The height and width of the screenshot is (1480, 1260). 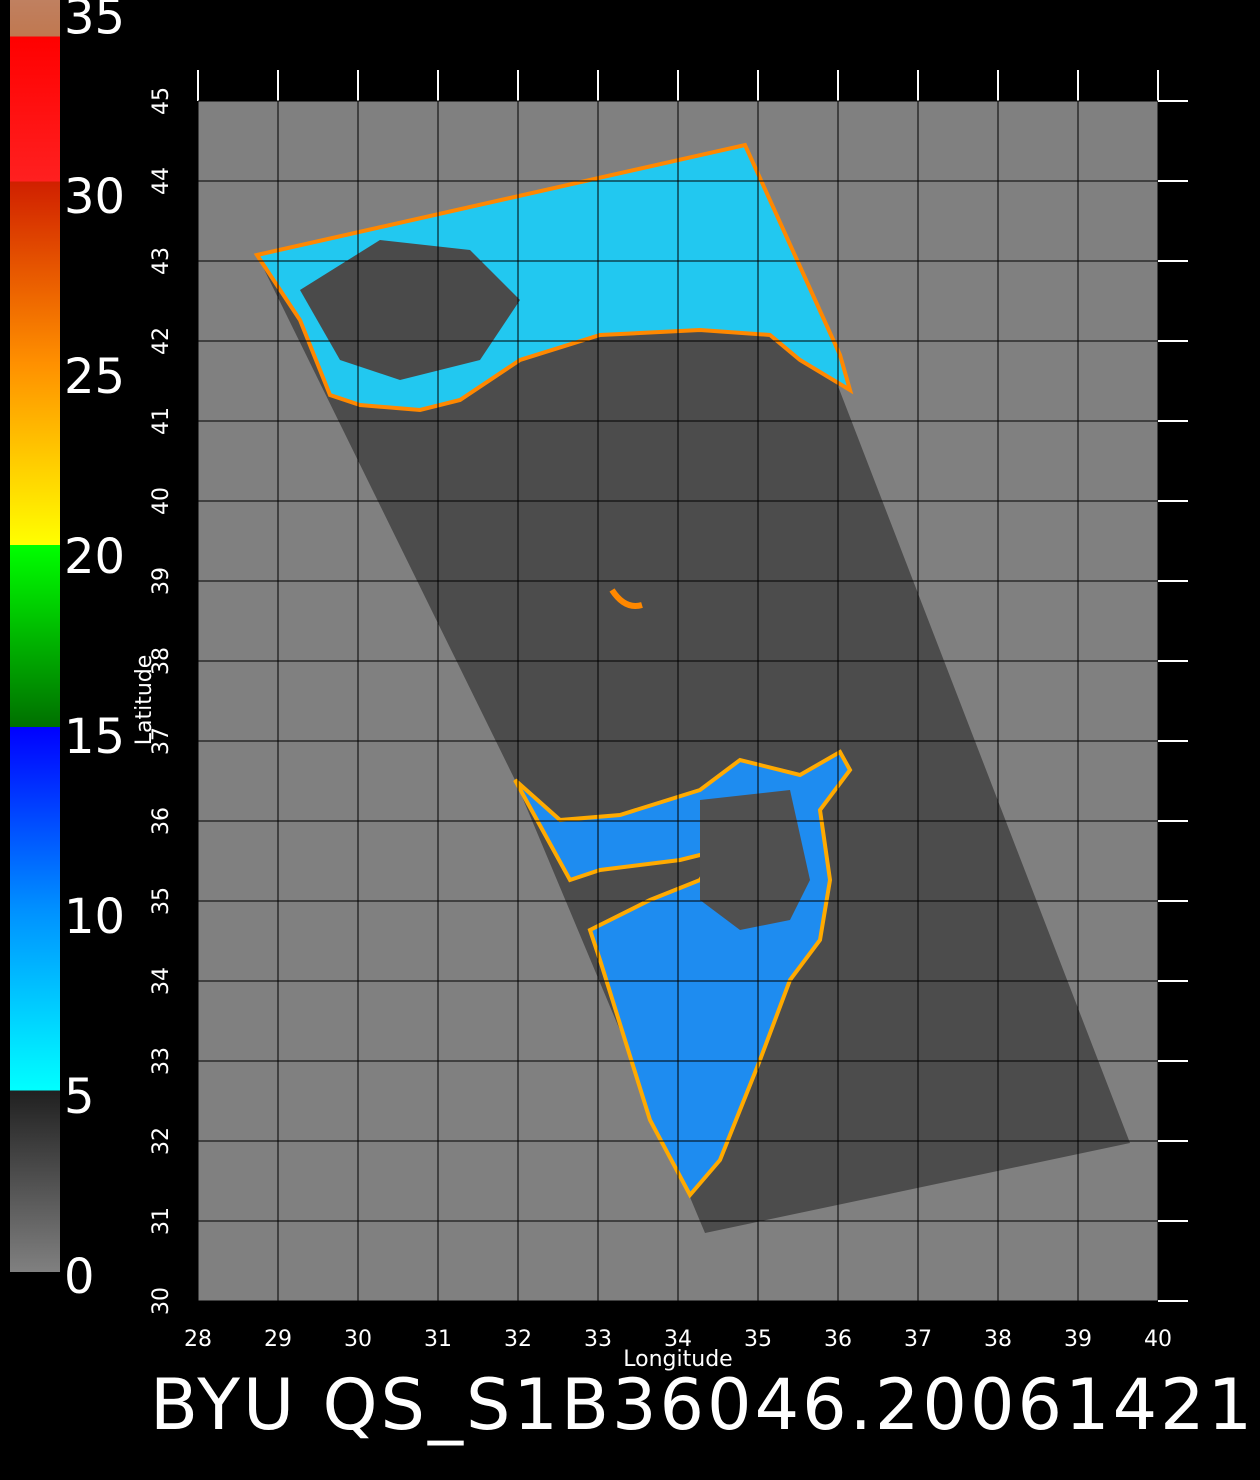 I want to click on y-tick-label: 42, so click(x=161, y=341).